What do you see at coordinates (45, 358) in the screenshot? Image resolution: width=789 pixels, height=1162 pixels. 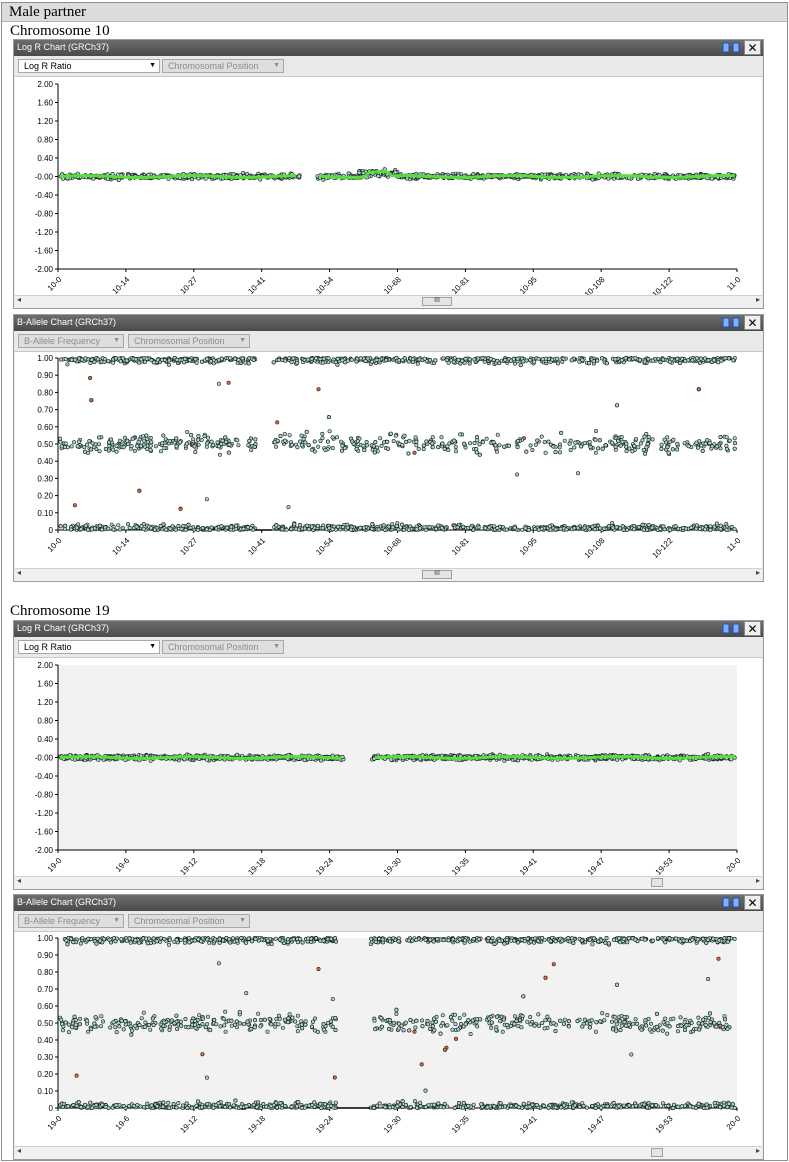 I see `y-tick-label: 1.00` at bounding box center [45, 358].